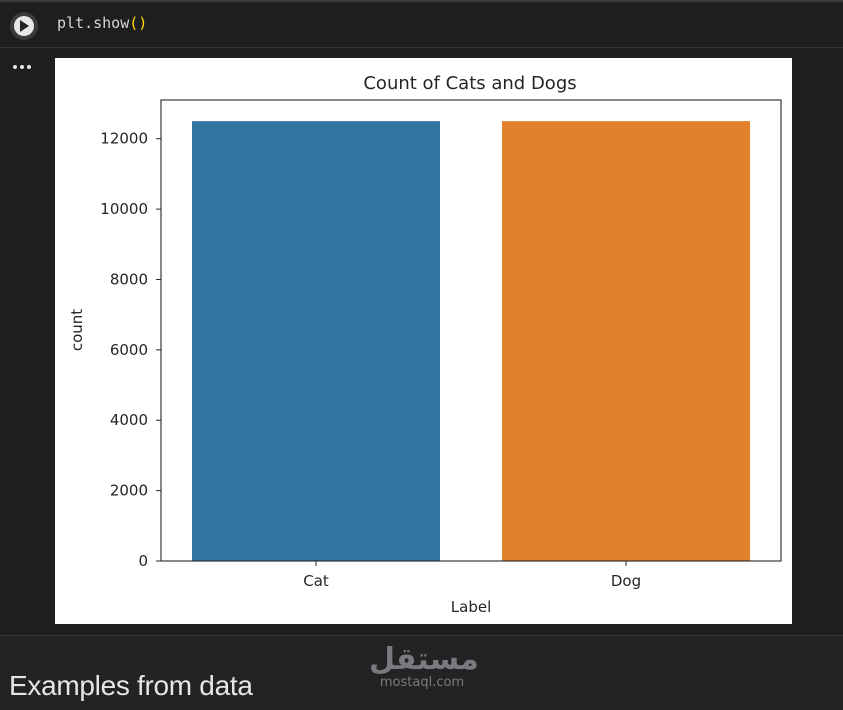  Describe the element at coordinates (93, 23) in the screenshot. I see `code-function: plt.show` at that location.